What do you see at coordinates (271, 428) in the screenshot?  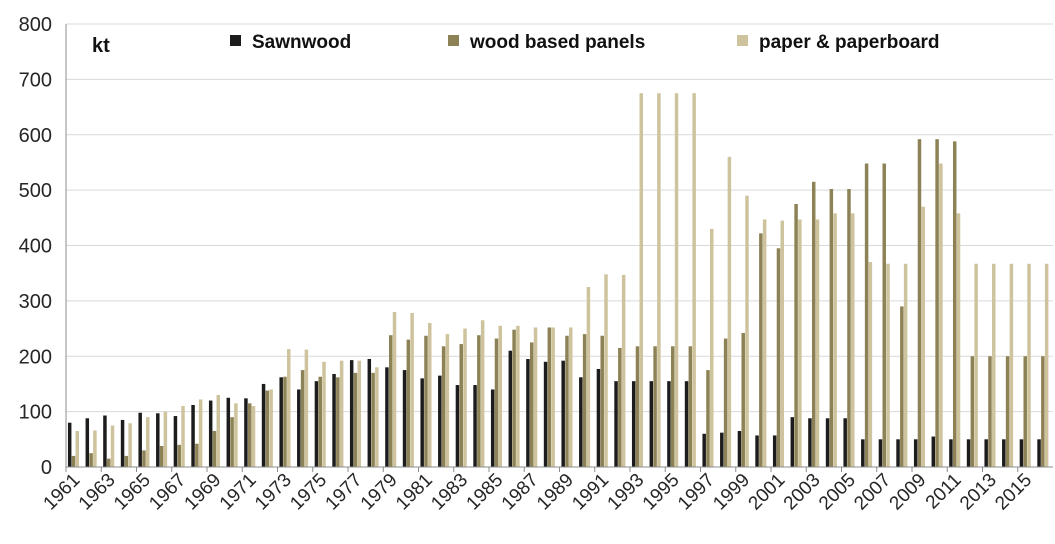 I see `bar-paper-paperboard-1972` at bounding box center [271, 428].